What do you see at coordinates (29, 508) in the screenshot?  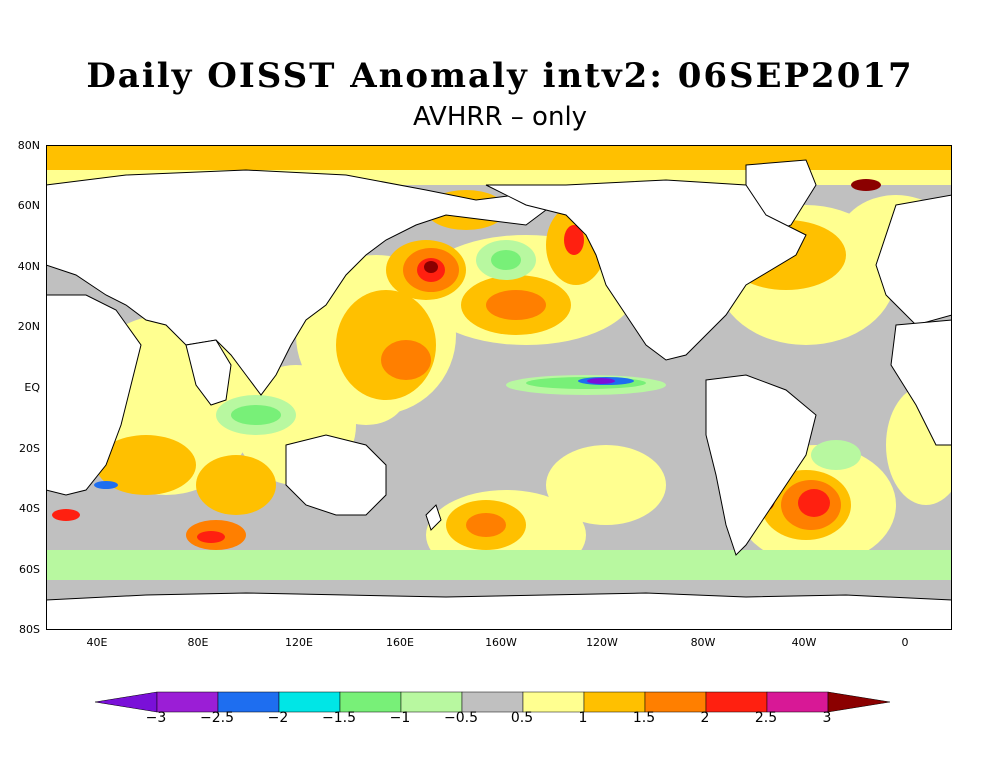 I see `lat-label-40s: 40S` at bounding box center [29, 508].